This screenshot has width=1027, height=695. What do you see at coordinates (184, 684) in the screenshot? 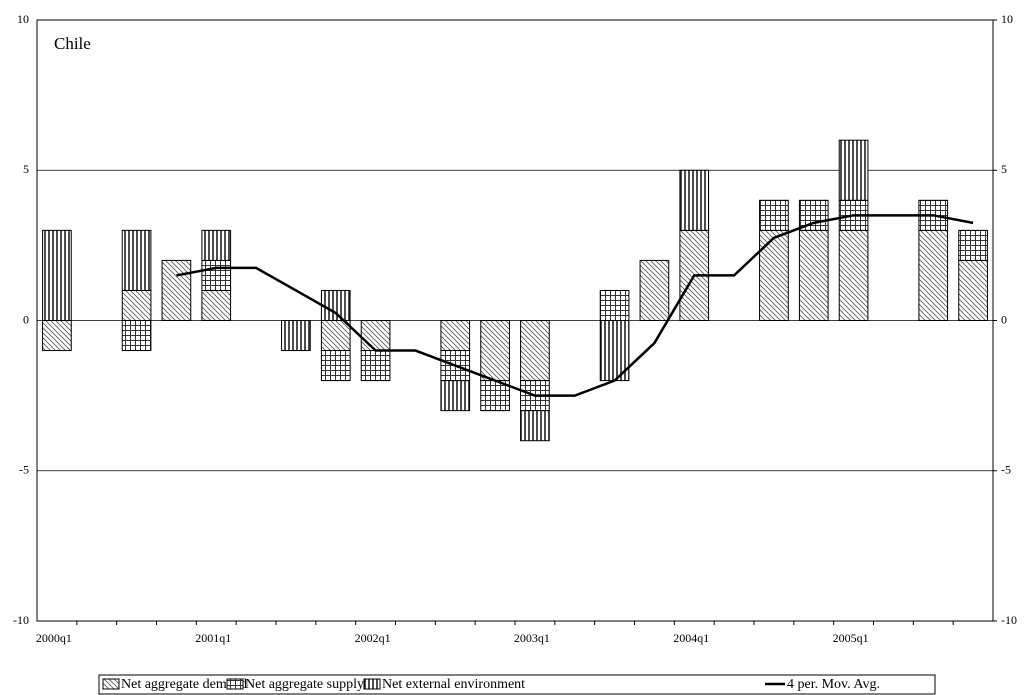
I see `legend-label: Net aggregate demand` at bounding box center [184, 684].